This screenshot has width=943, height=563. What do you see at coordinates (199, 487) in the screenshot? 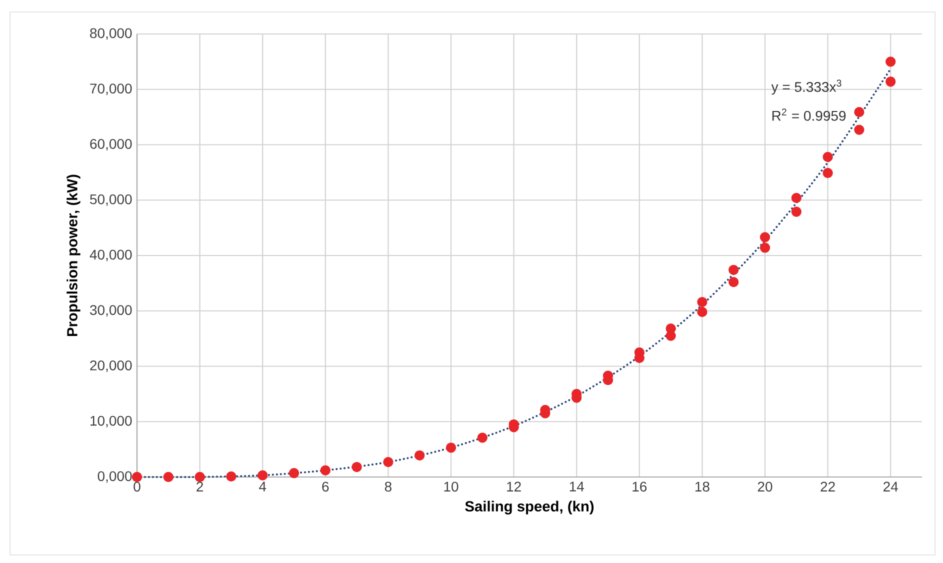
I see `x-tick-label: 2` at bounding box center [199, 487].